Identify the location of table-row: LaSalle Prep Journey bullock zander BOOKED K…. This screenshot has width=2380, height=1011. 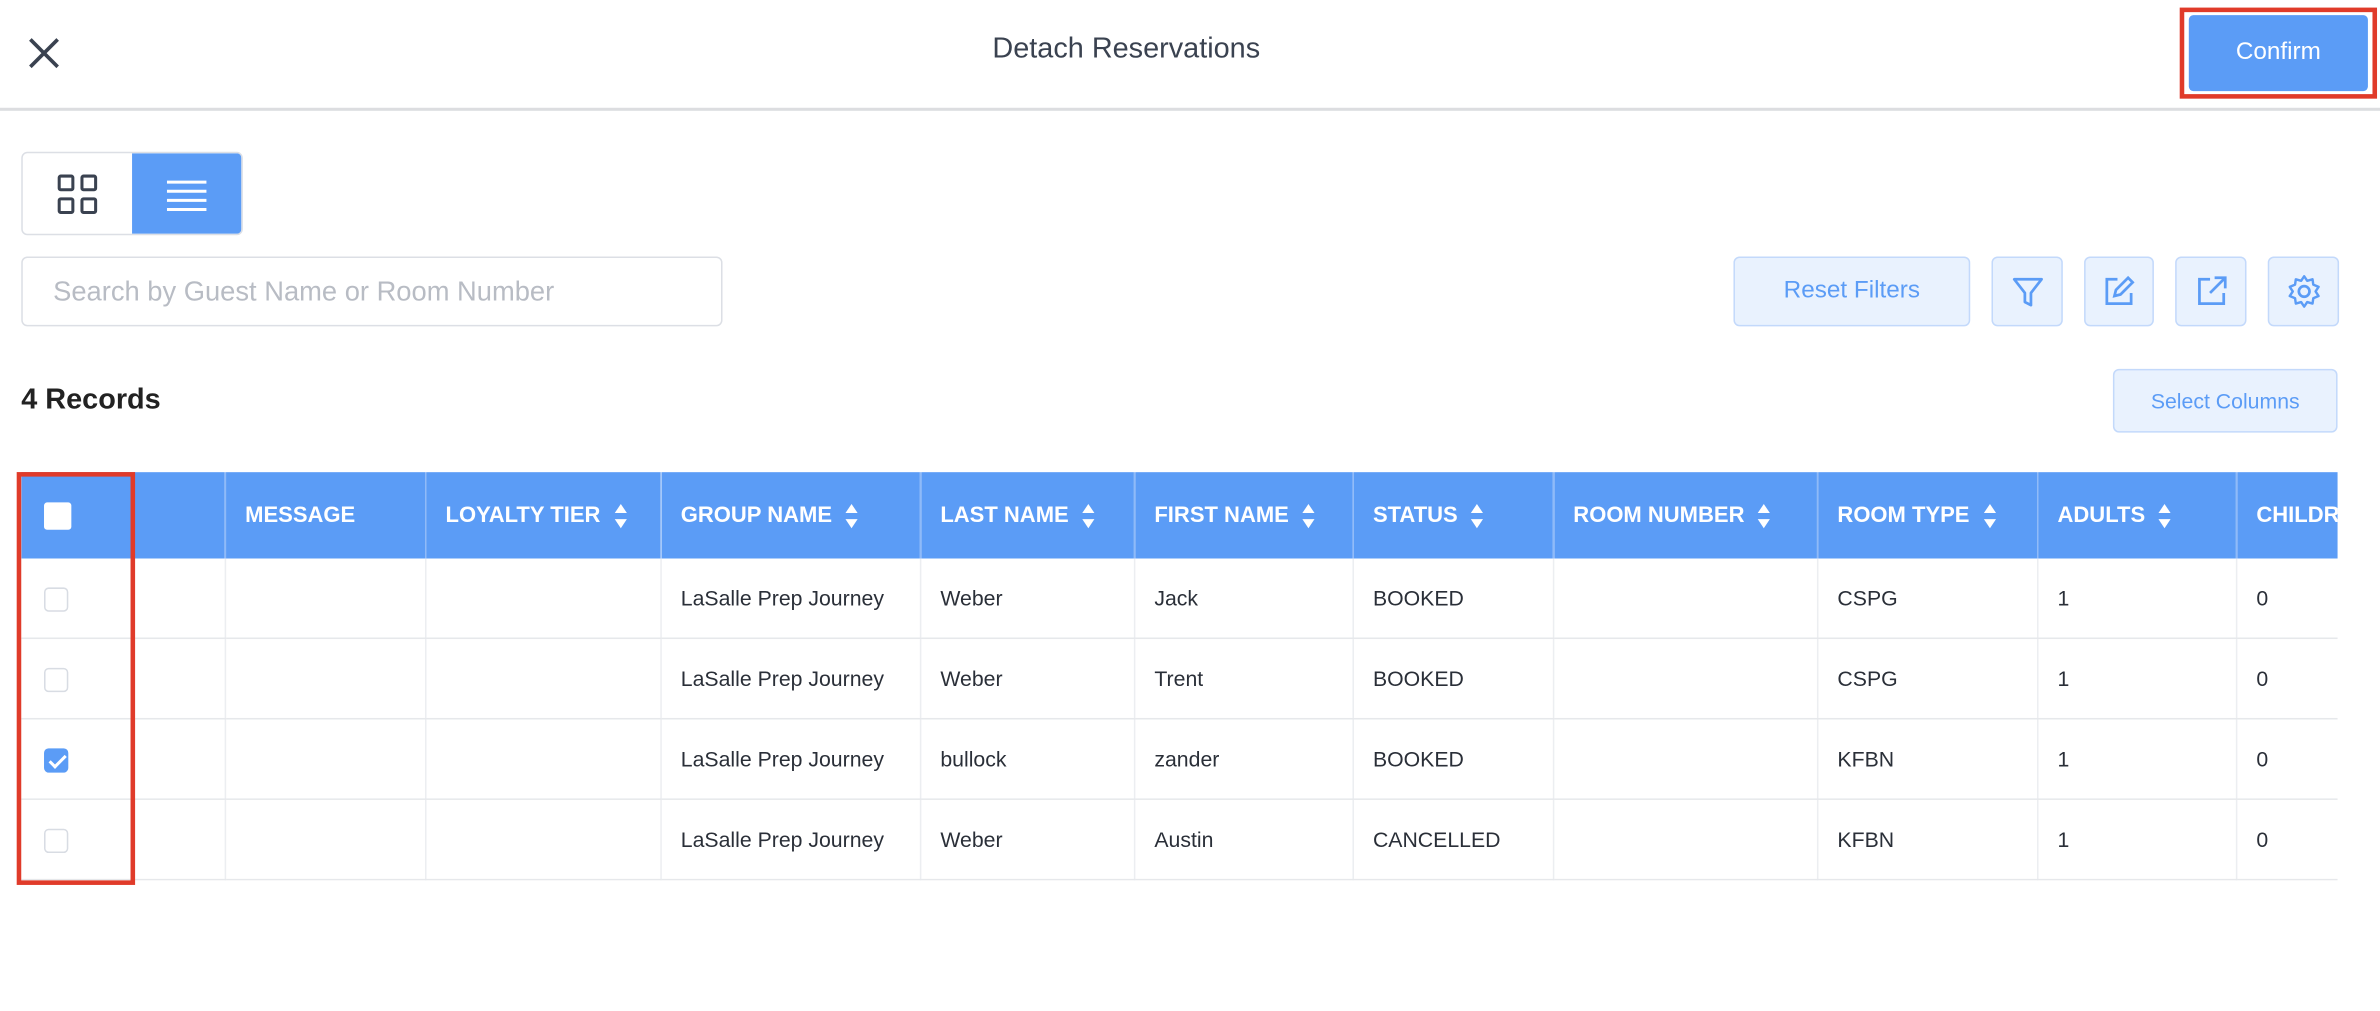
(1179, 759).